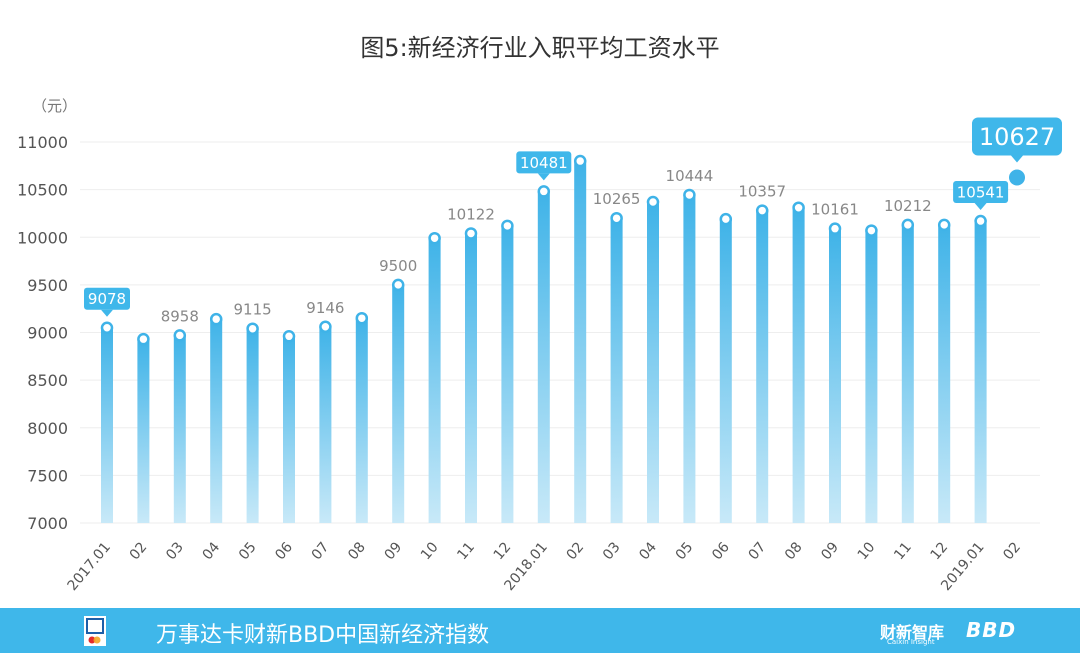 This screenshot has height=653, width=1080. What do you see at coordinates (762, 192) in the screenshot?
I see `data-label: 10357` at bounding box center [762, 192].